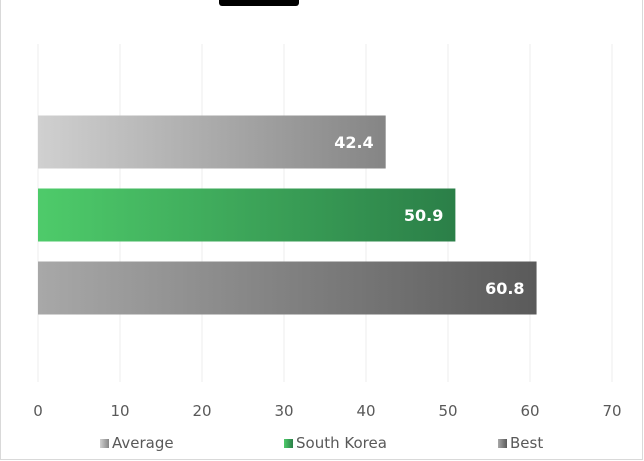  What do you see at coordinates (201, 411) in the screenshot?
I see `x-tick-label-20: 20` at bounding box center [201, 411].